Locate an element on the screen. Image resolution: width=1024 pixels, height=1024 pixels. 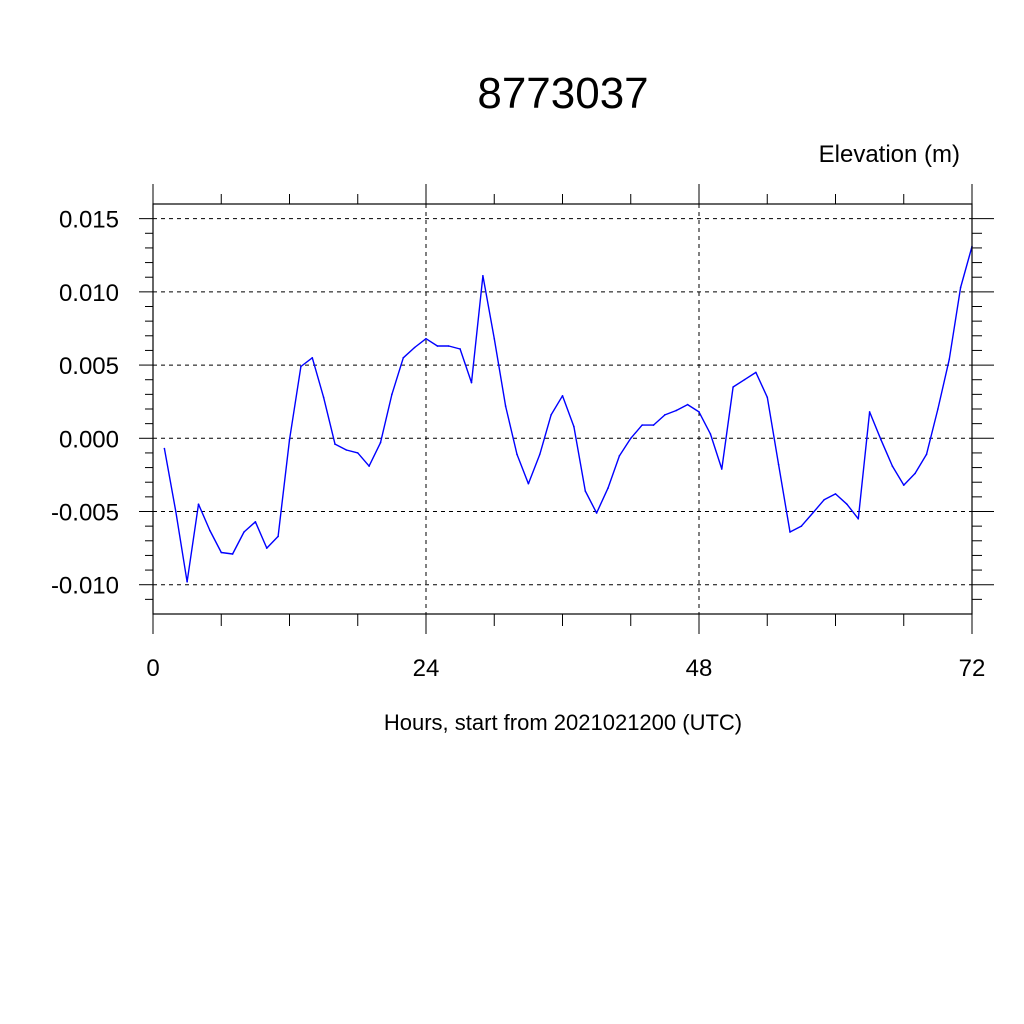
x-tick-label: 0 is located at coordinates (152, 668).